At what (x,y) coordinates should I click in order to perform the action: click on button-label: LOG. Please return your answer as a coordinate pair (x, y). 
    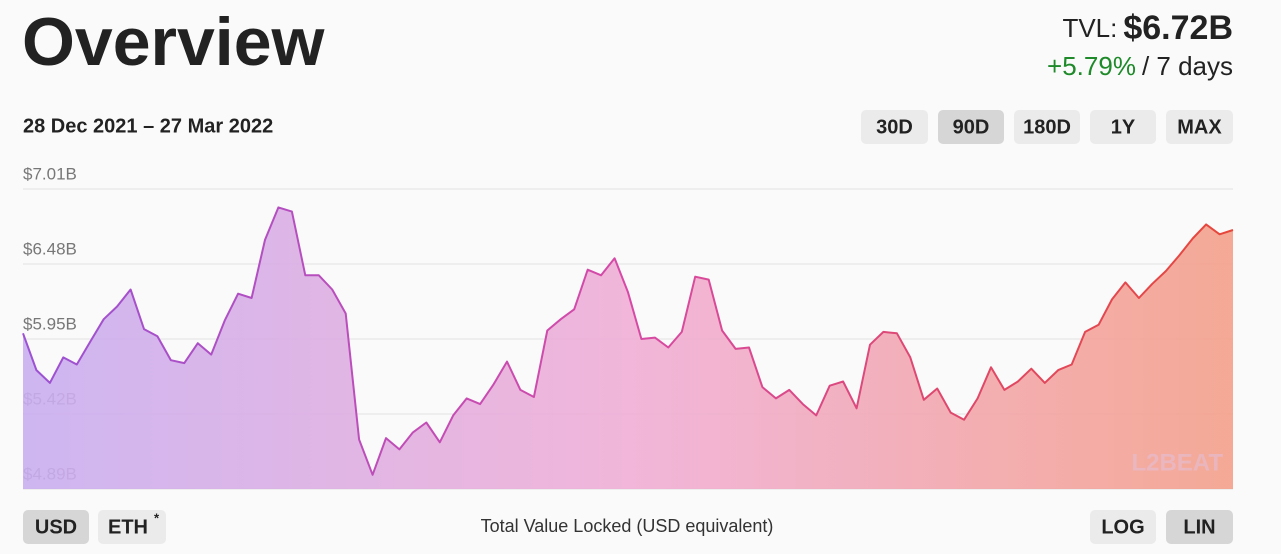
    Looking at the image, I should click on (1122, 527).